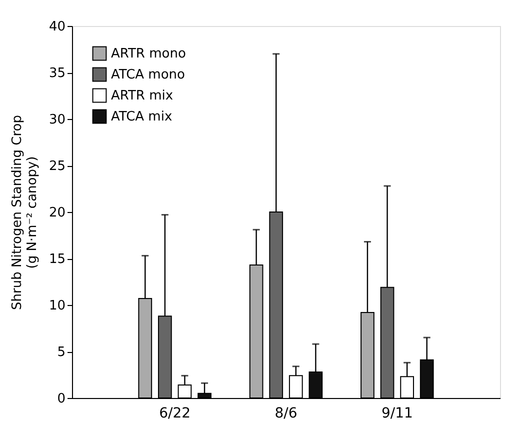 The width and height of the screenshot is (510, 430). I want to click on legend-label: ARTR mix, so click(142, 96).